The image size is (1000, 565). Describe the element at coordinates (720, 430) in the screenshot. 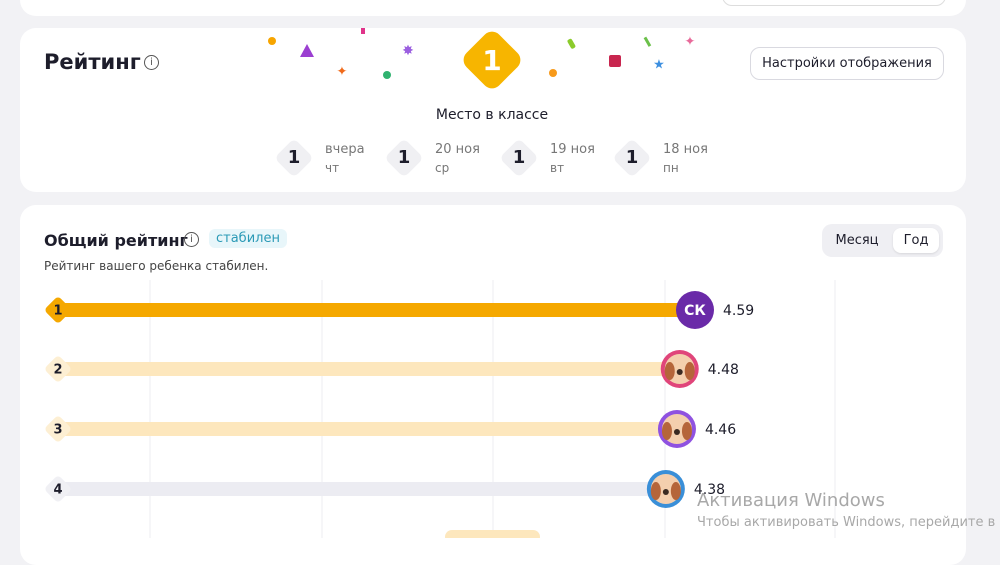

I see `value-label: 4.46` at that location.